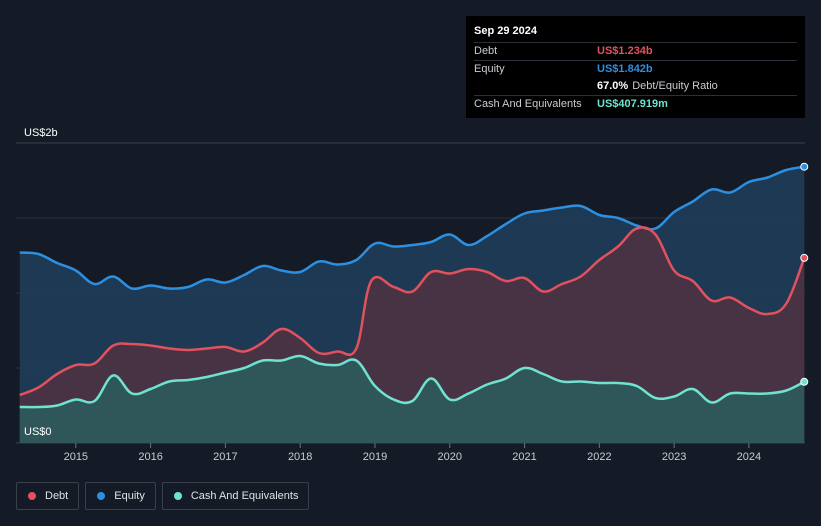 The height and width of the screenshot is (526, 821). What do you see at coordinates (76, 457) in the screenshot?
I see `x-tick-label-2015: 2015` at bounding box center [76, 457].